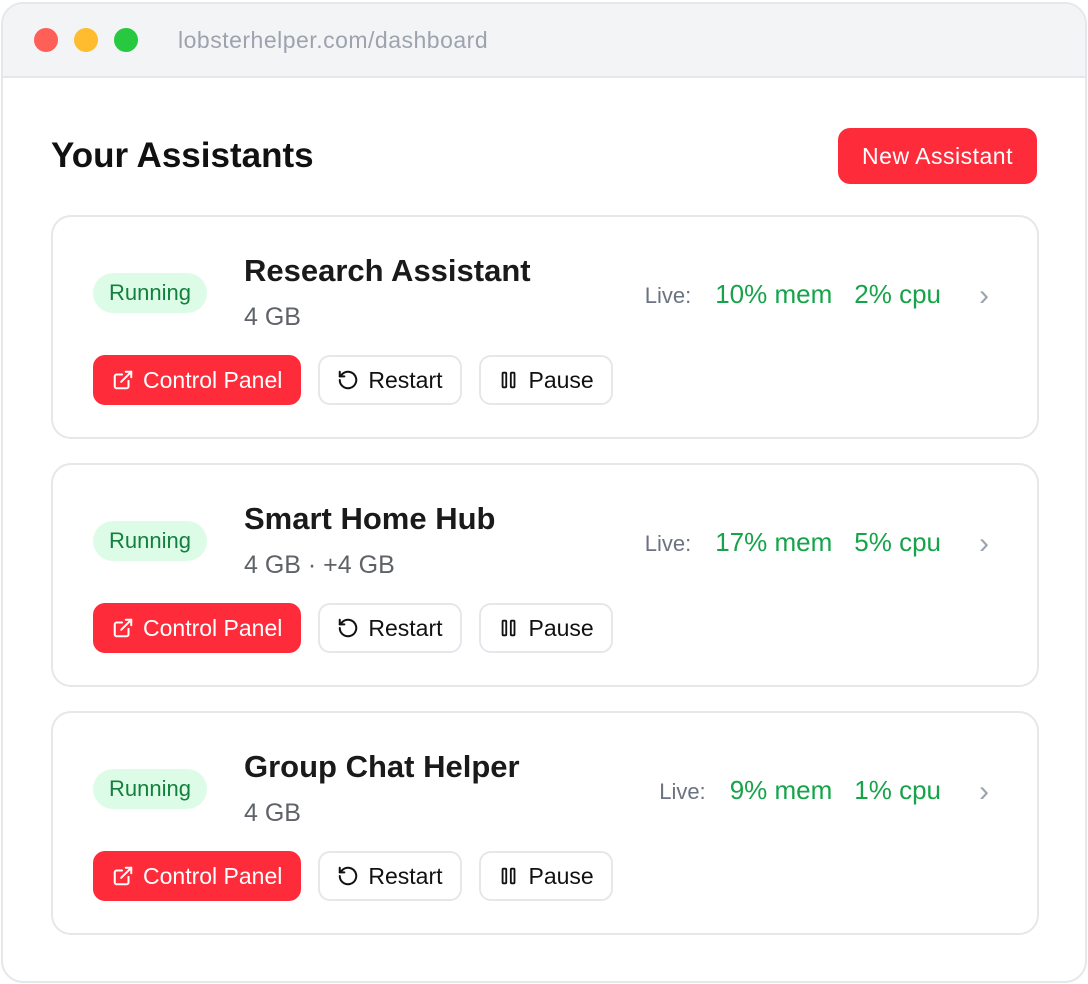 This screenshot has height=984, width=1088. What do you see at coordinates (781, 790) in the screenshot?
I see `memory-usage: 9% mem` at bounding box center [781, 790].